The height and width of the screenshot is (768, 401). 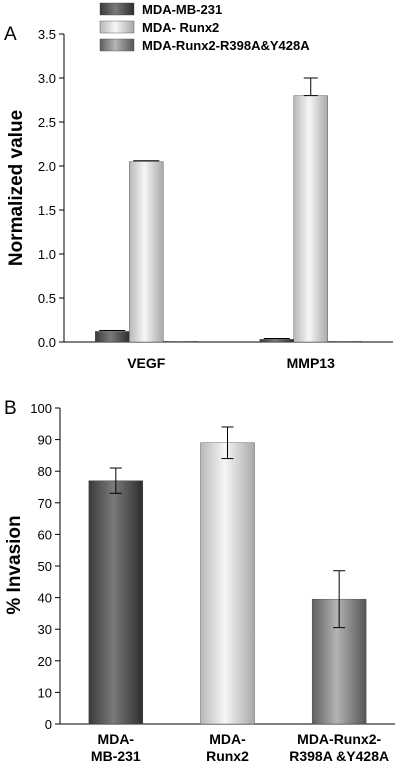 What do you see at coordinates (45, 471) in the screenshot?
I see `panel-b-y-tick-label: 80` at bounding box center [45, 471].